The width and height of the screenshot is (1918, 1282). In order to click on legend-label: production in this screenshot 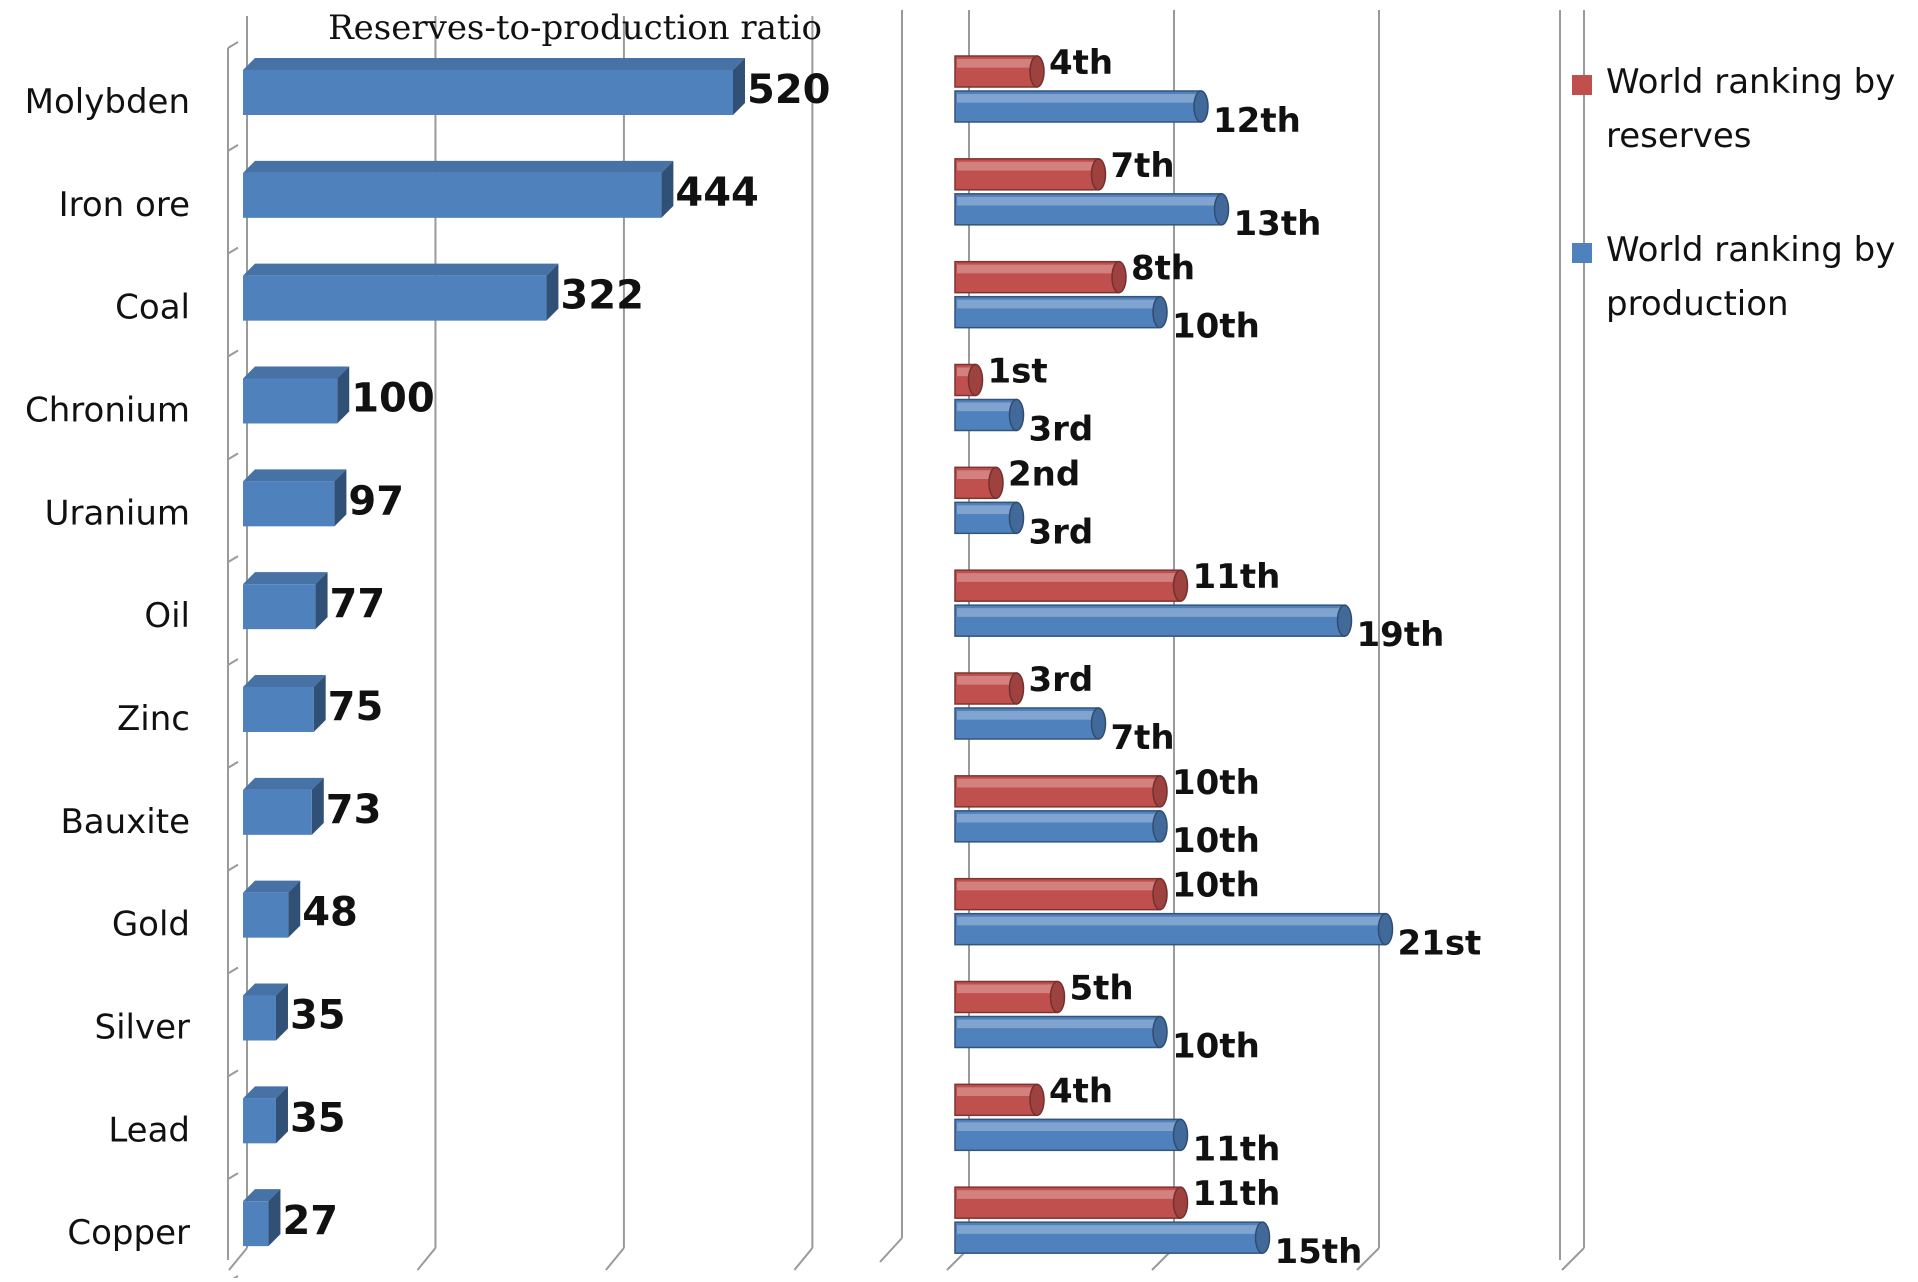, I will do `click(1697, 304)`.